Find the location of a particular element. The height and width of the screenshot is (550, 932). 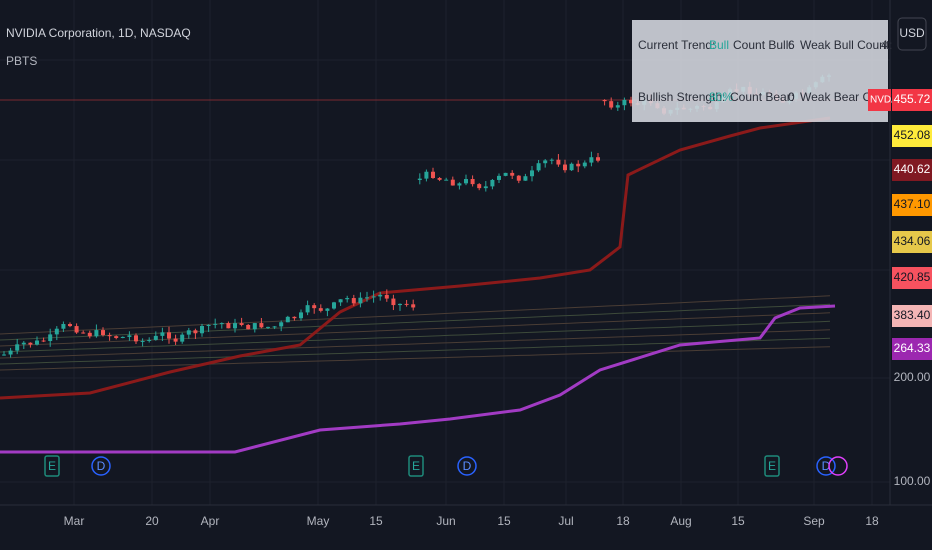

price-label: 437.10 is located at coordinates (912, 204).